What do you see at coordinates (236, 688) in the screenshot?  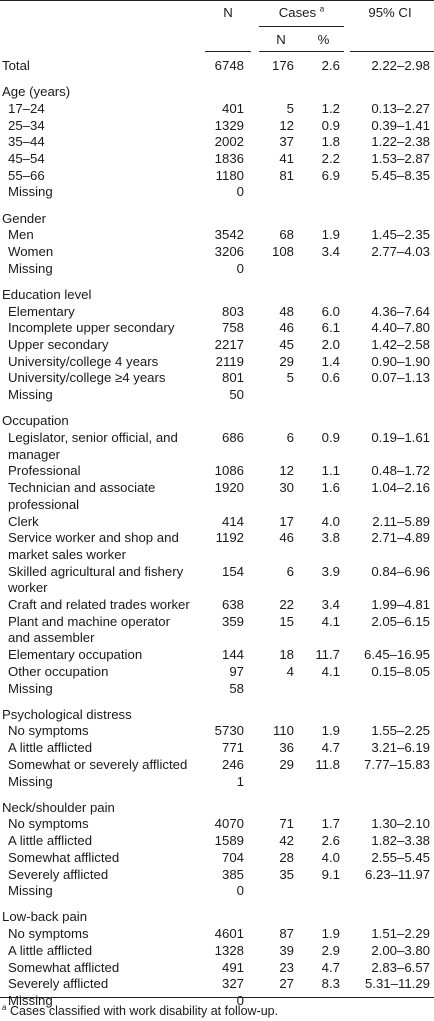 I see `cell-n: 58` at bounding box center [236, 688].